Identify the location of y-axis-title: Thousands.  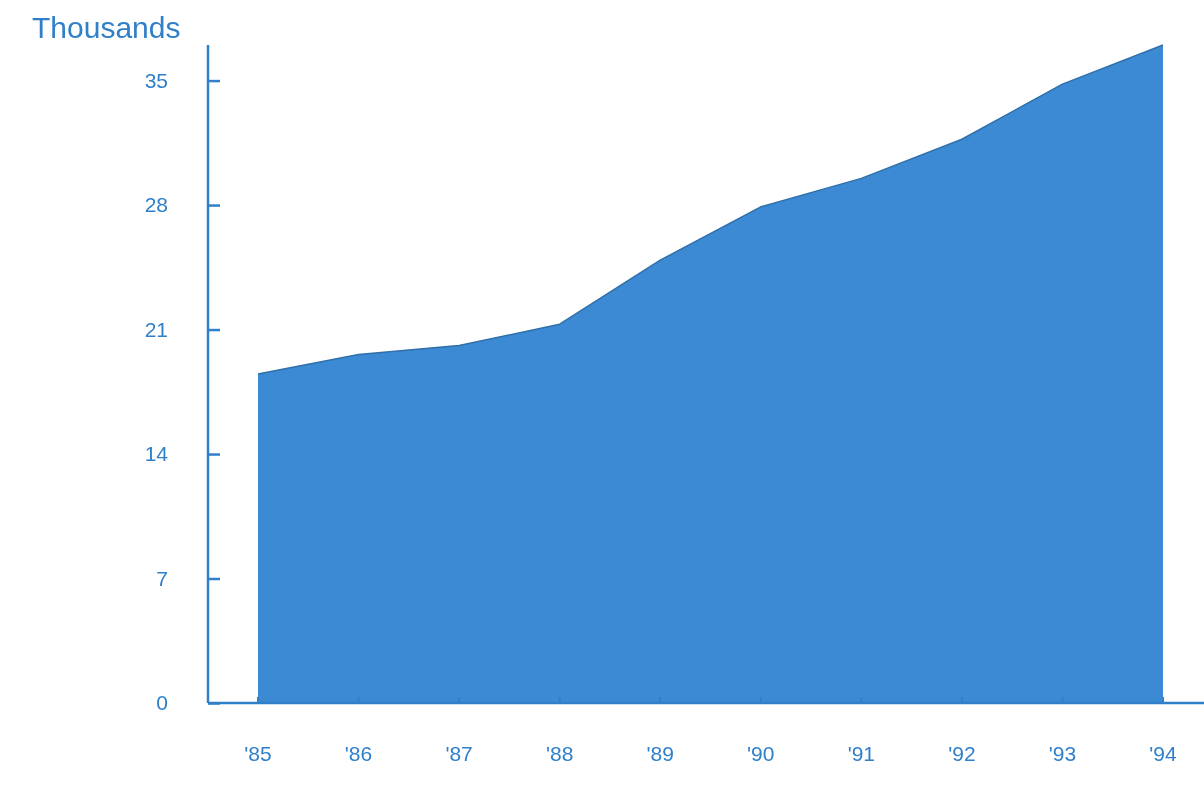
(106, 27).